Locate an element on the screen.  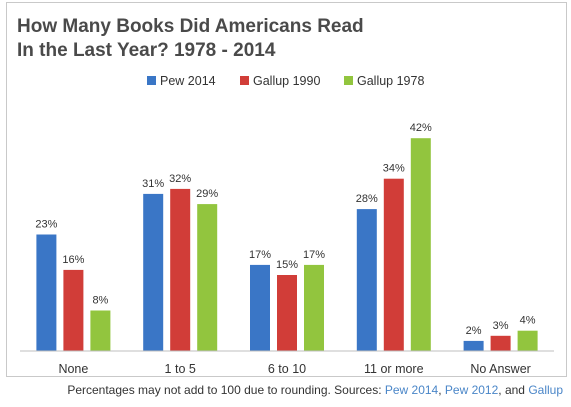
data-label-pew-2014-11-or-more: 28% is located at coordinates (367, 199).